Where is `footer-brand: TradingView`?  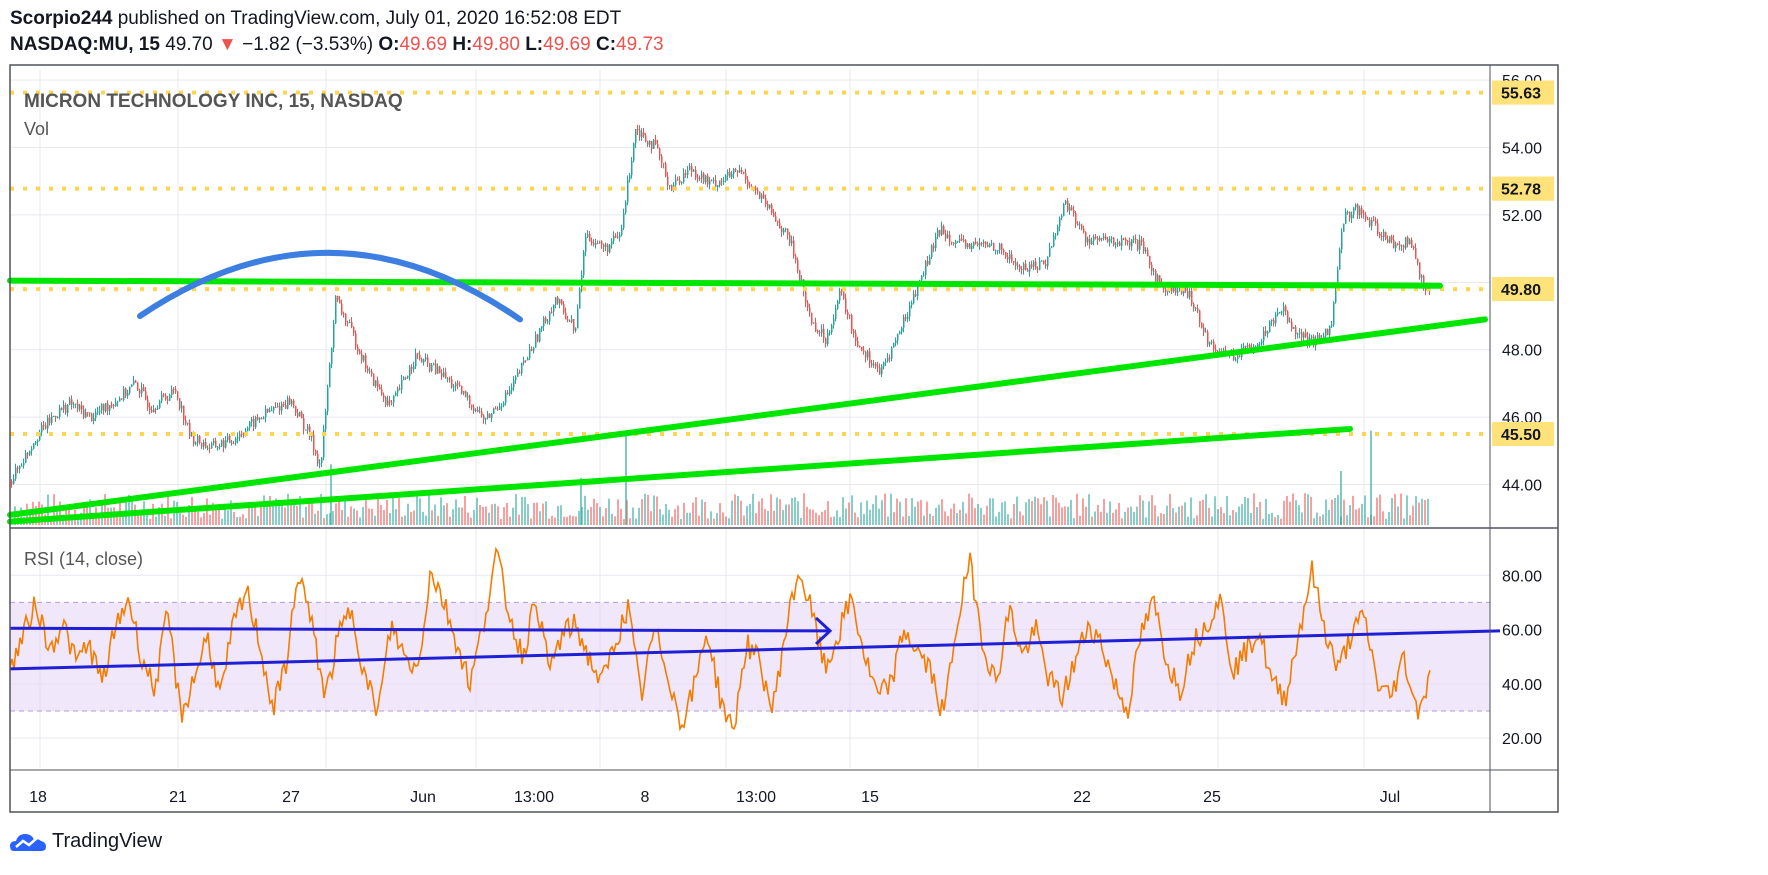
footer-brand: TradingView is located at coordinates (107, 841).